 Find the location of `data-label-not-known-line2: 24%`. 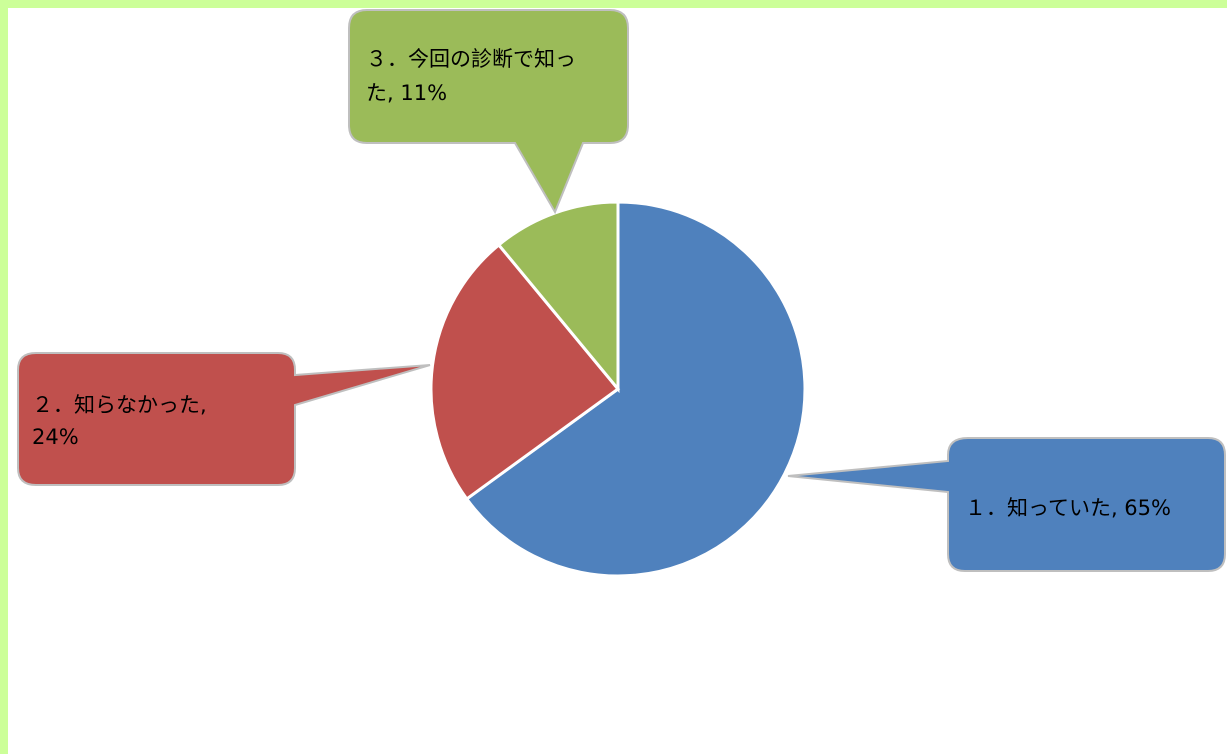

data-label-not-known-line2: 24% is located at coordinates (55, 437).